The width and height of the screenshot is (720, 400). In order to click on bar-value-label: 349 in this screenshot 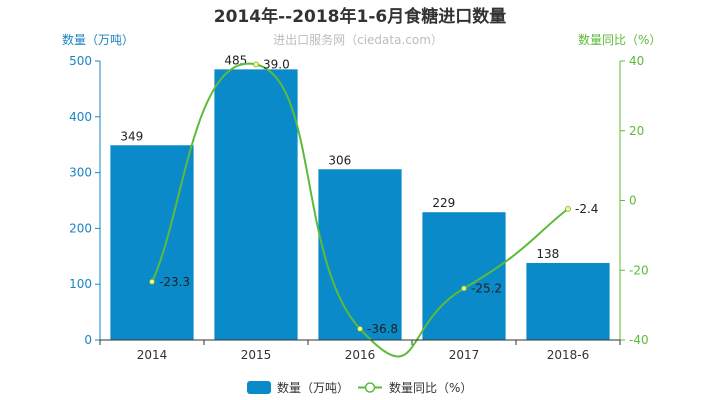, I will do `click(131, 136)`.